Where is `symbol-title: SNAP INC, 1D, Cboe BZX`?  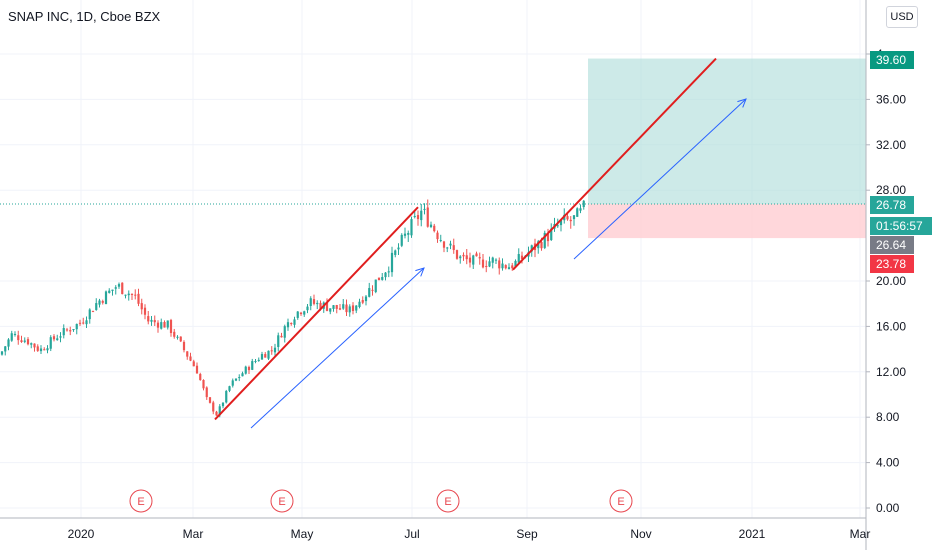
symbol-title: SNAP INC, 1D, Cboe BZX is located at coordinates (84, 16).